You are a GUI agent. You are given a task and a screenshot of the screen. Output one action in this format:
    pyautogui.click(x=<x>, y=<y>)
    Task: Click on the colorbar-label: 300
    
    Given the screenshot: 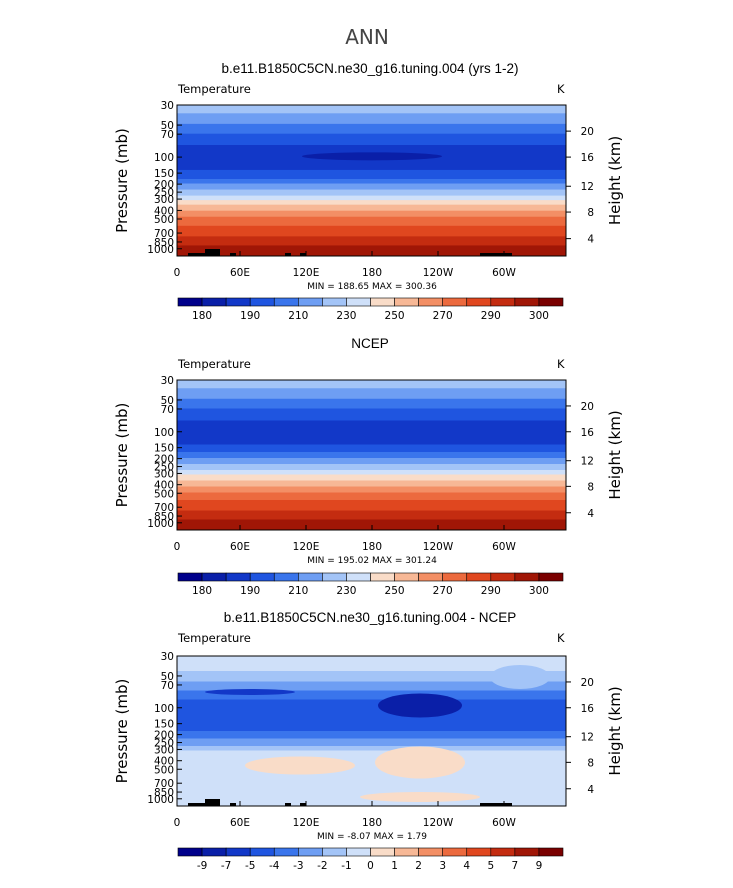 What is the action you would take?
    pyautogui.click(x=539, y=591)
    